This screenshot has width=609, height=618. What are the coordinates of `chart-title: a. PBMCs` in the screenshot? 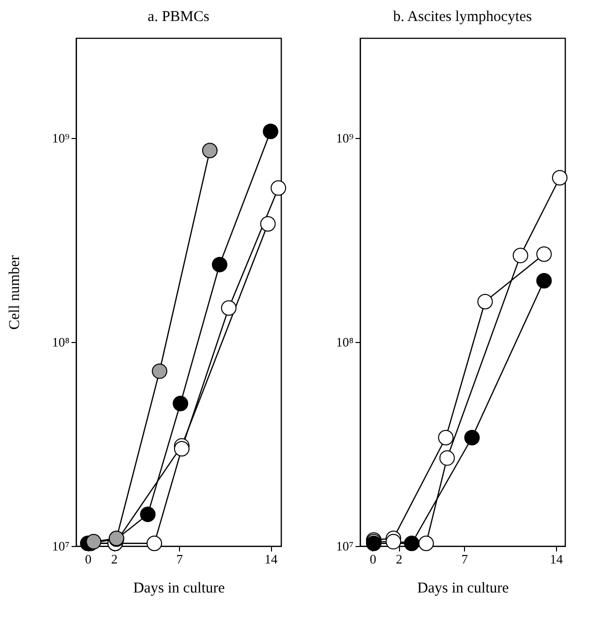 It's located at (179, 17).